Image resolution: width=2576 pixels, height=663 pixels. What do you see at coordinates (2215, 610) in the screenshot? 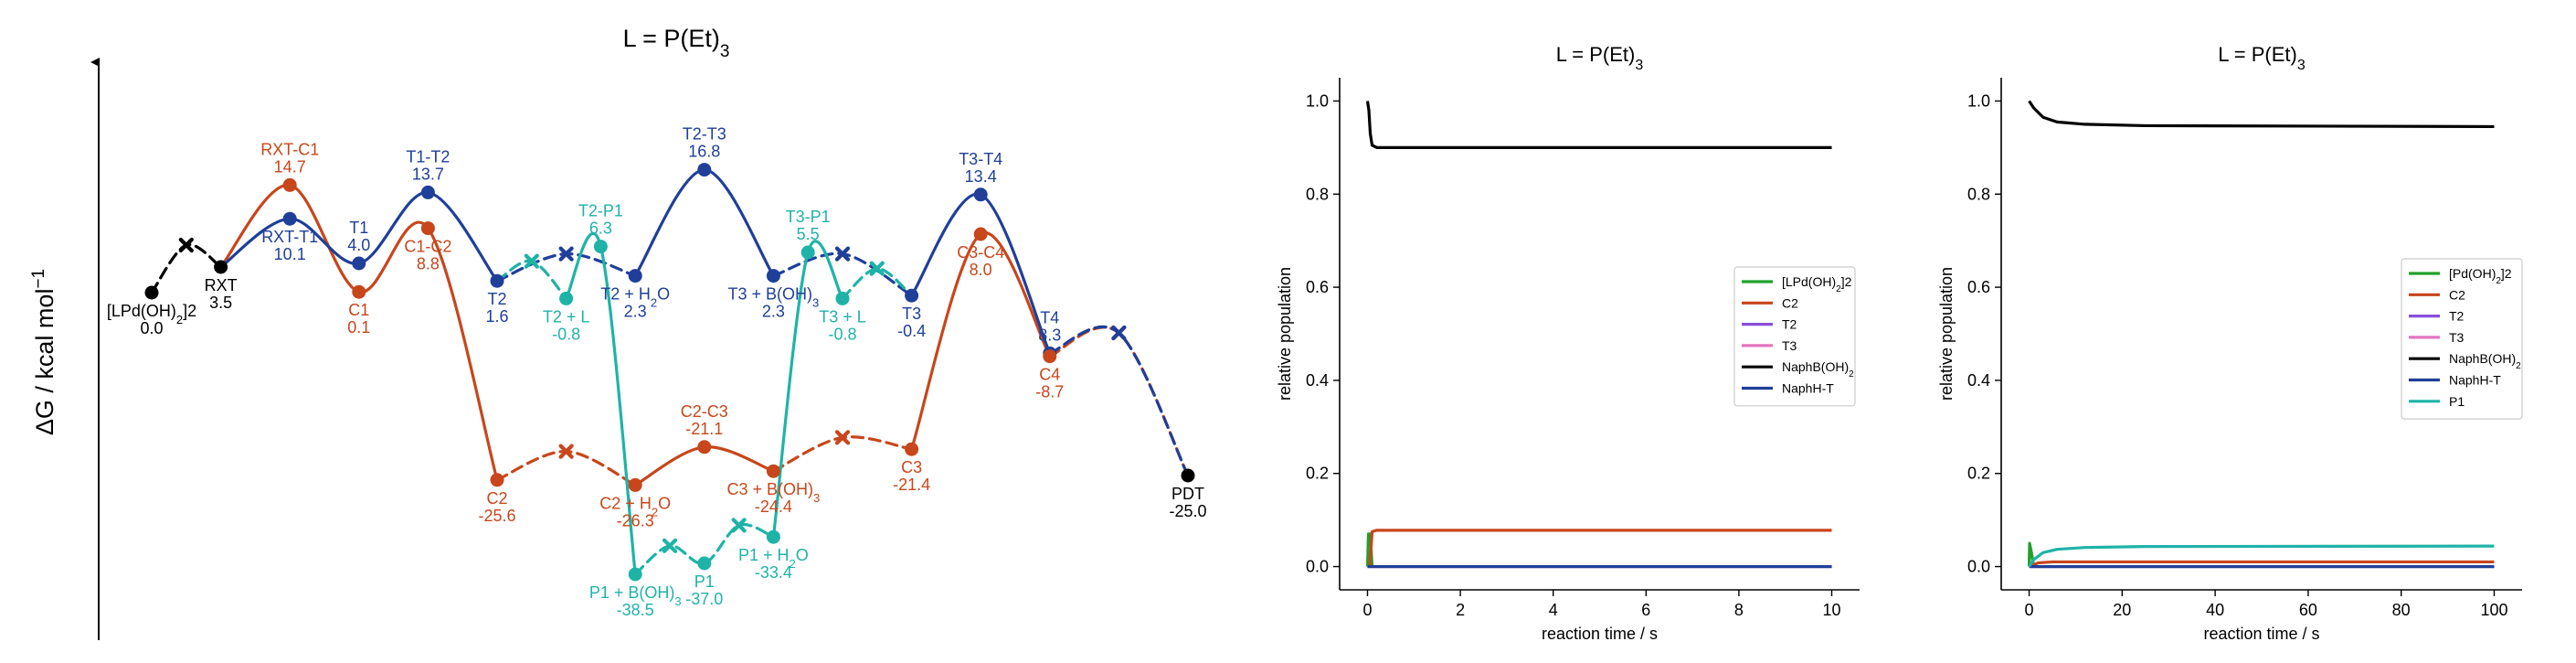
I see `x-tick-label: 40` at bounding box center [2215, 610].